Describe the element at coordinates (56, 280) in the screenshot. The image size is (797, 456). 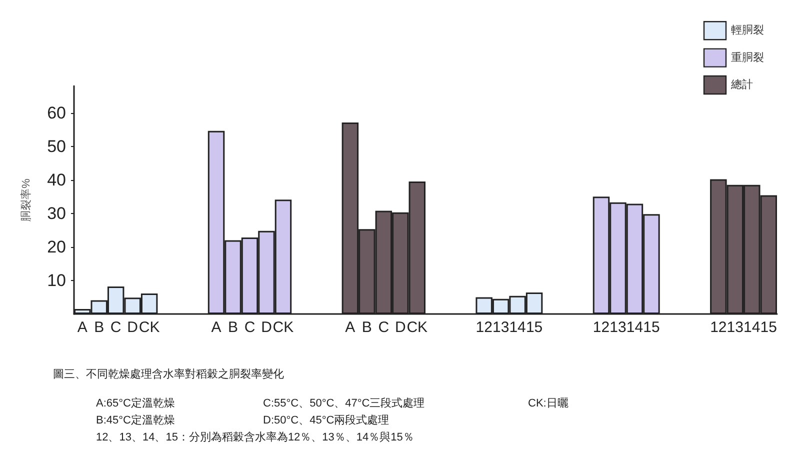
I see `y-tick-label: 10` at that location.